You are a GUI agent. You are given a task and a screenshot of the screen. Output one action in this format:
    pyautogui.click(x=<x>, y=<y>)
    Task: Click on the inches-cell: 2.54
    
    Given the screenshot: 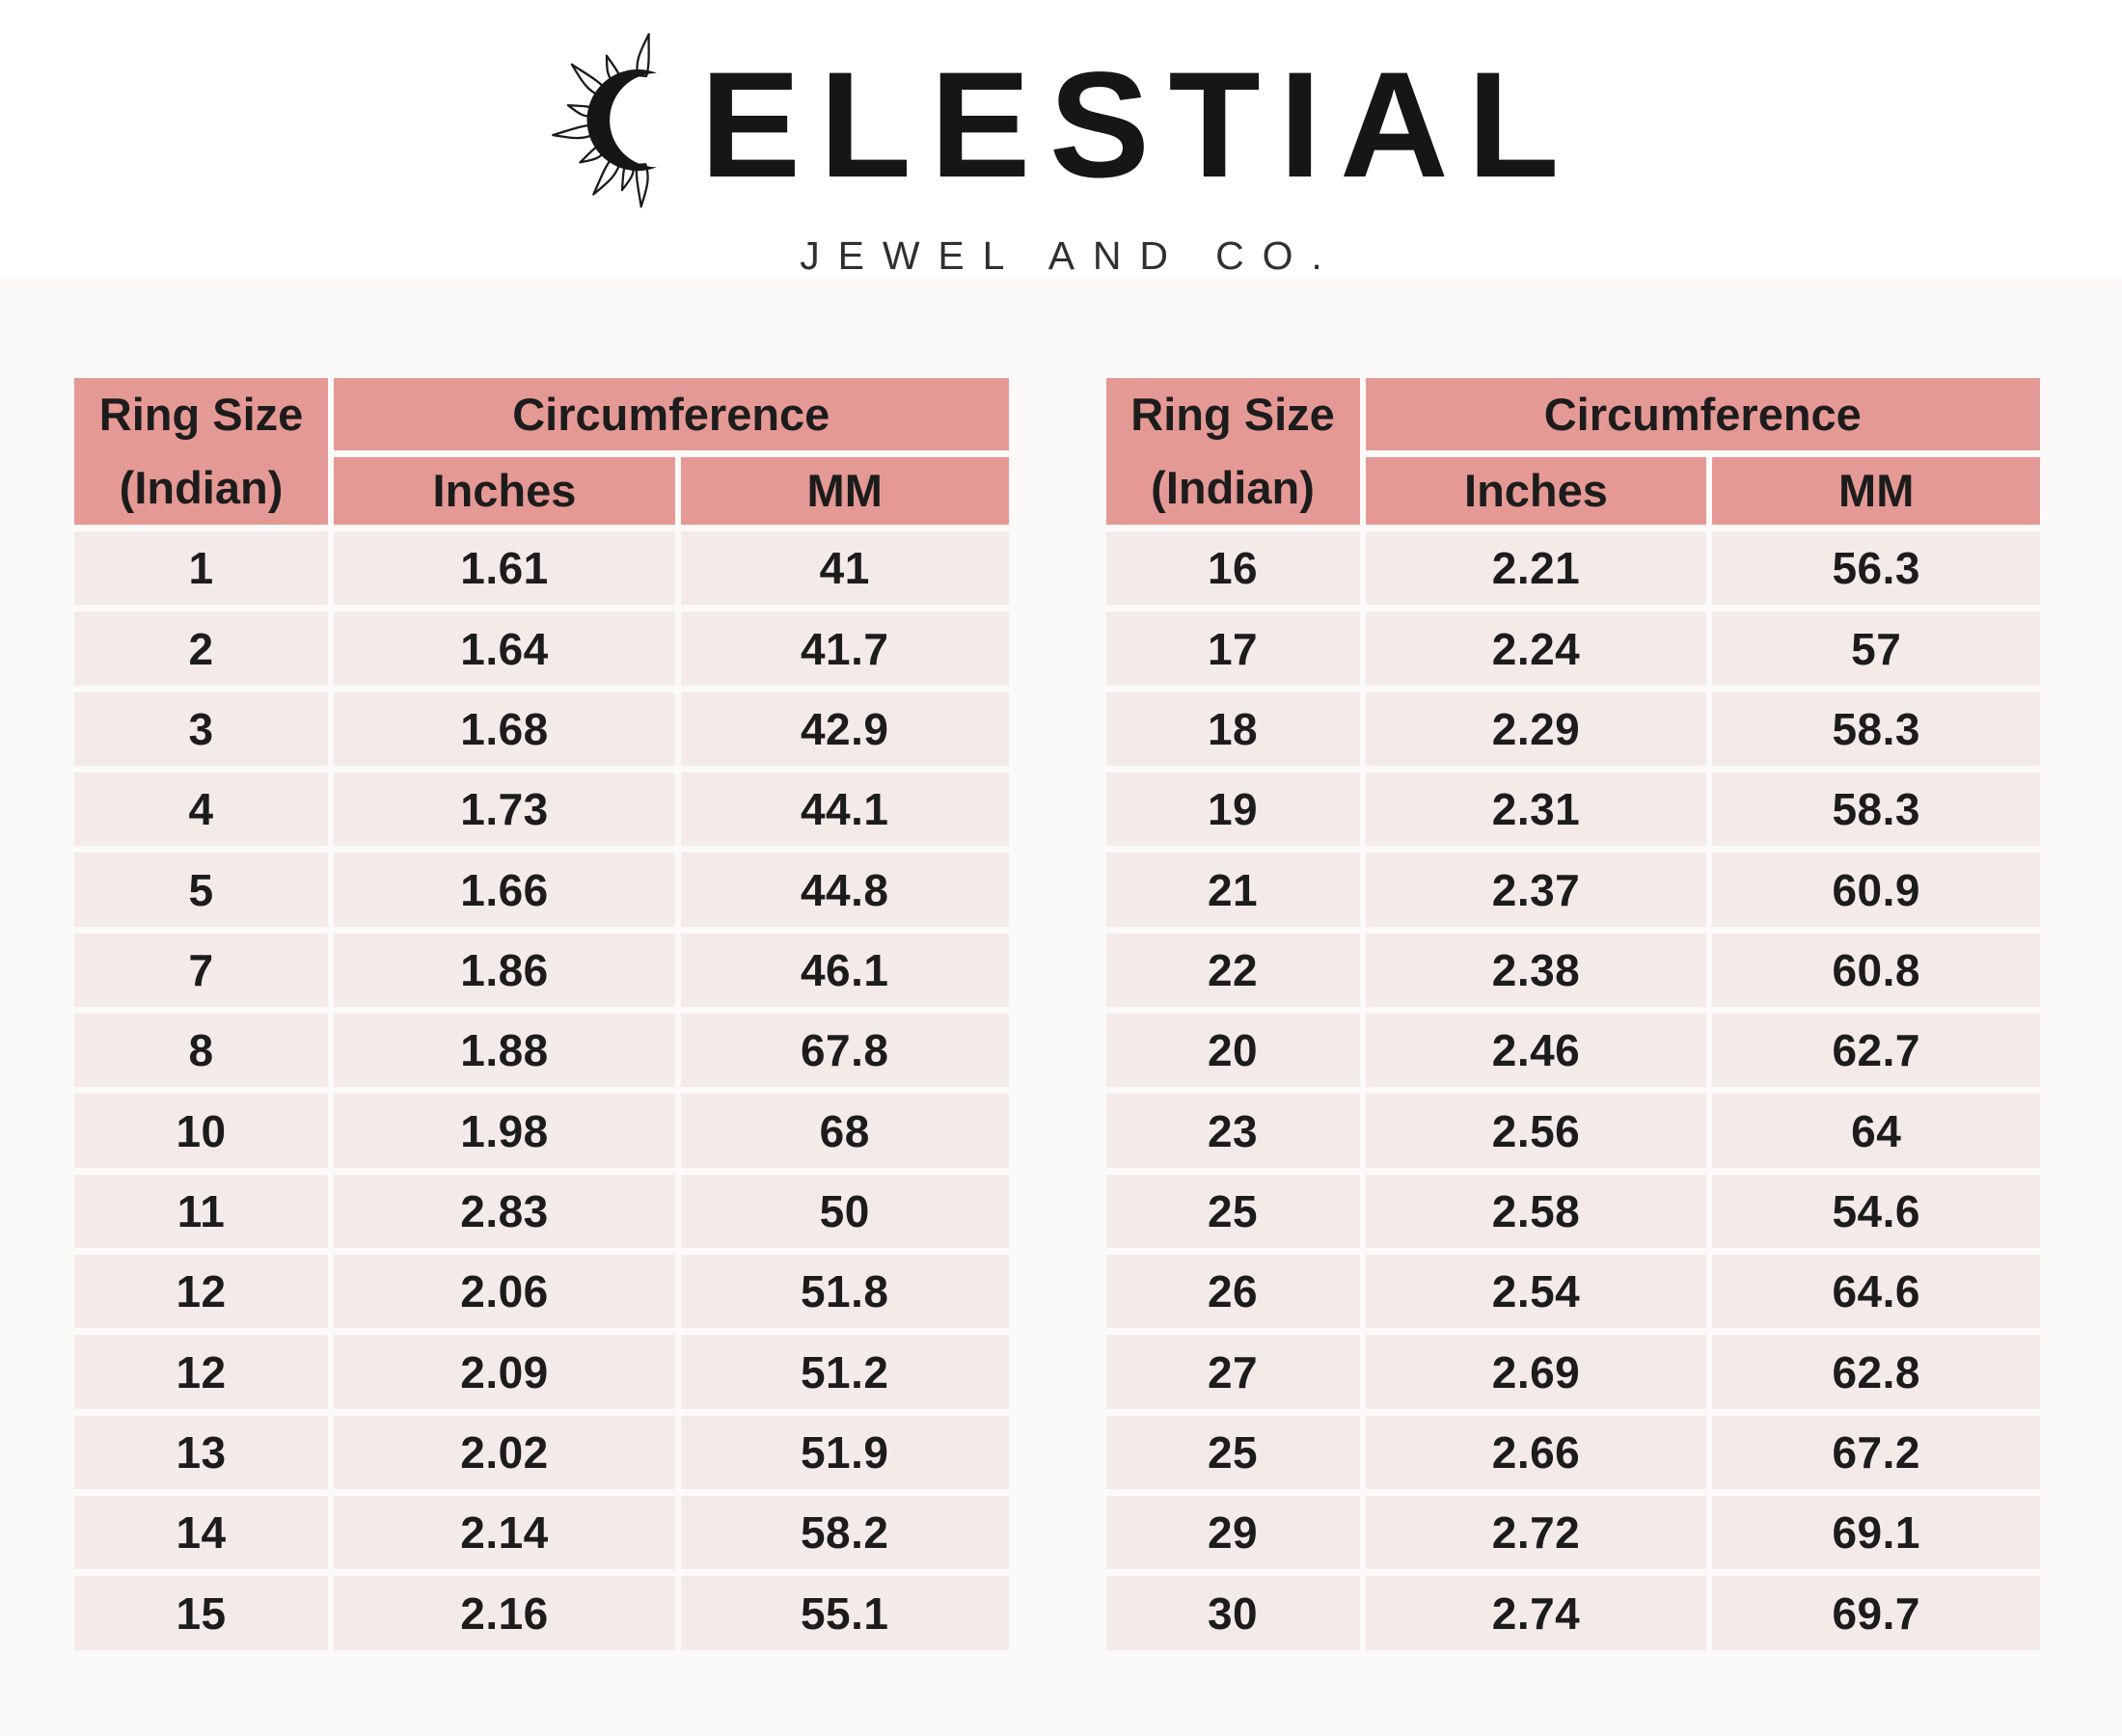 What is the action you would take?
    pyautogui.click(x=1536, y=1292)
    